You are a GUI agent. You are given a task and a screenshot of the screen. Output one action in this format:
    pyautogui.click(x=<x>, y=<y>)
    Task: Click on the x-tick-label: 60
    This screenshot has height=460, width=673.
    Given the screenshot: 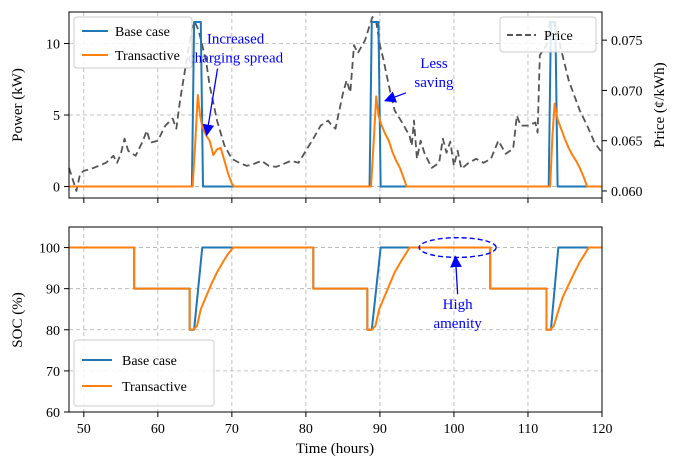 What is the action you would take?
    pyautogui.click(x=158, y=429)
    